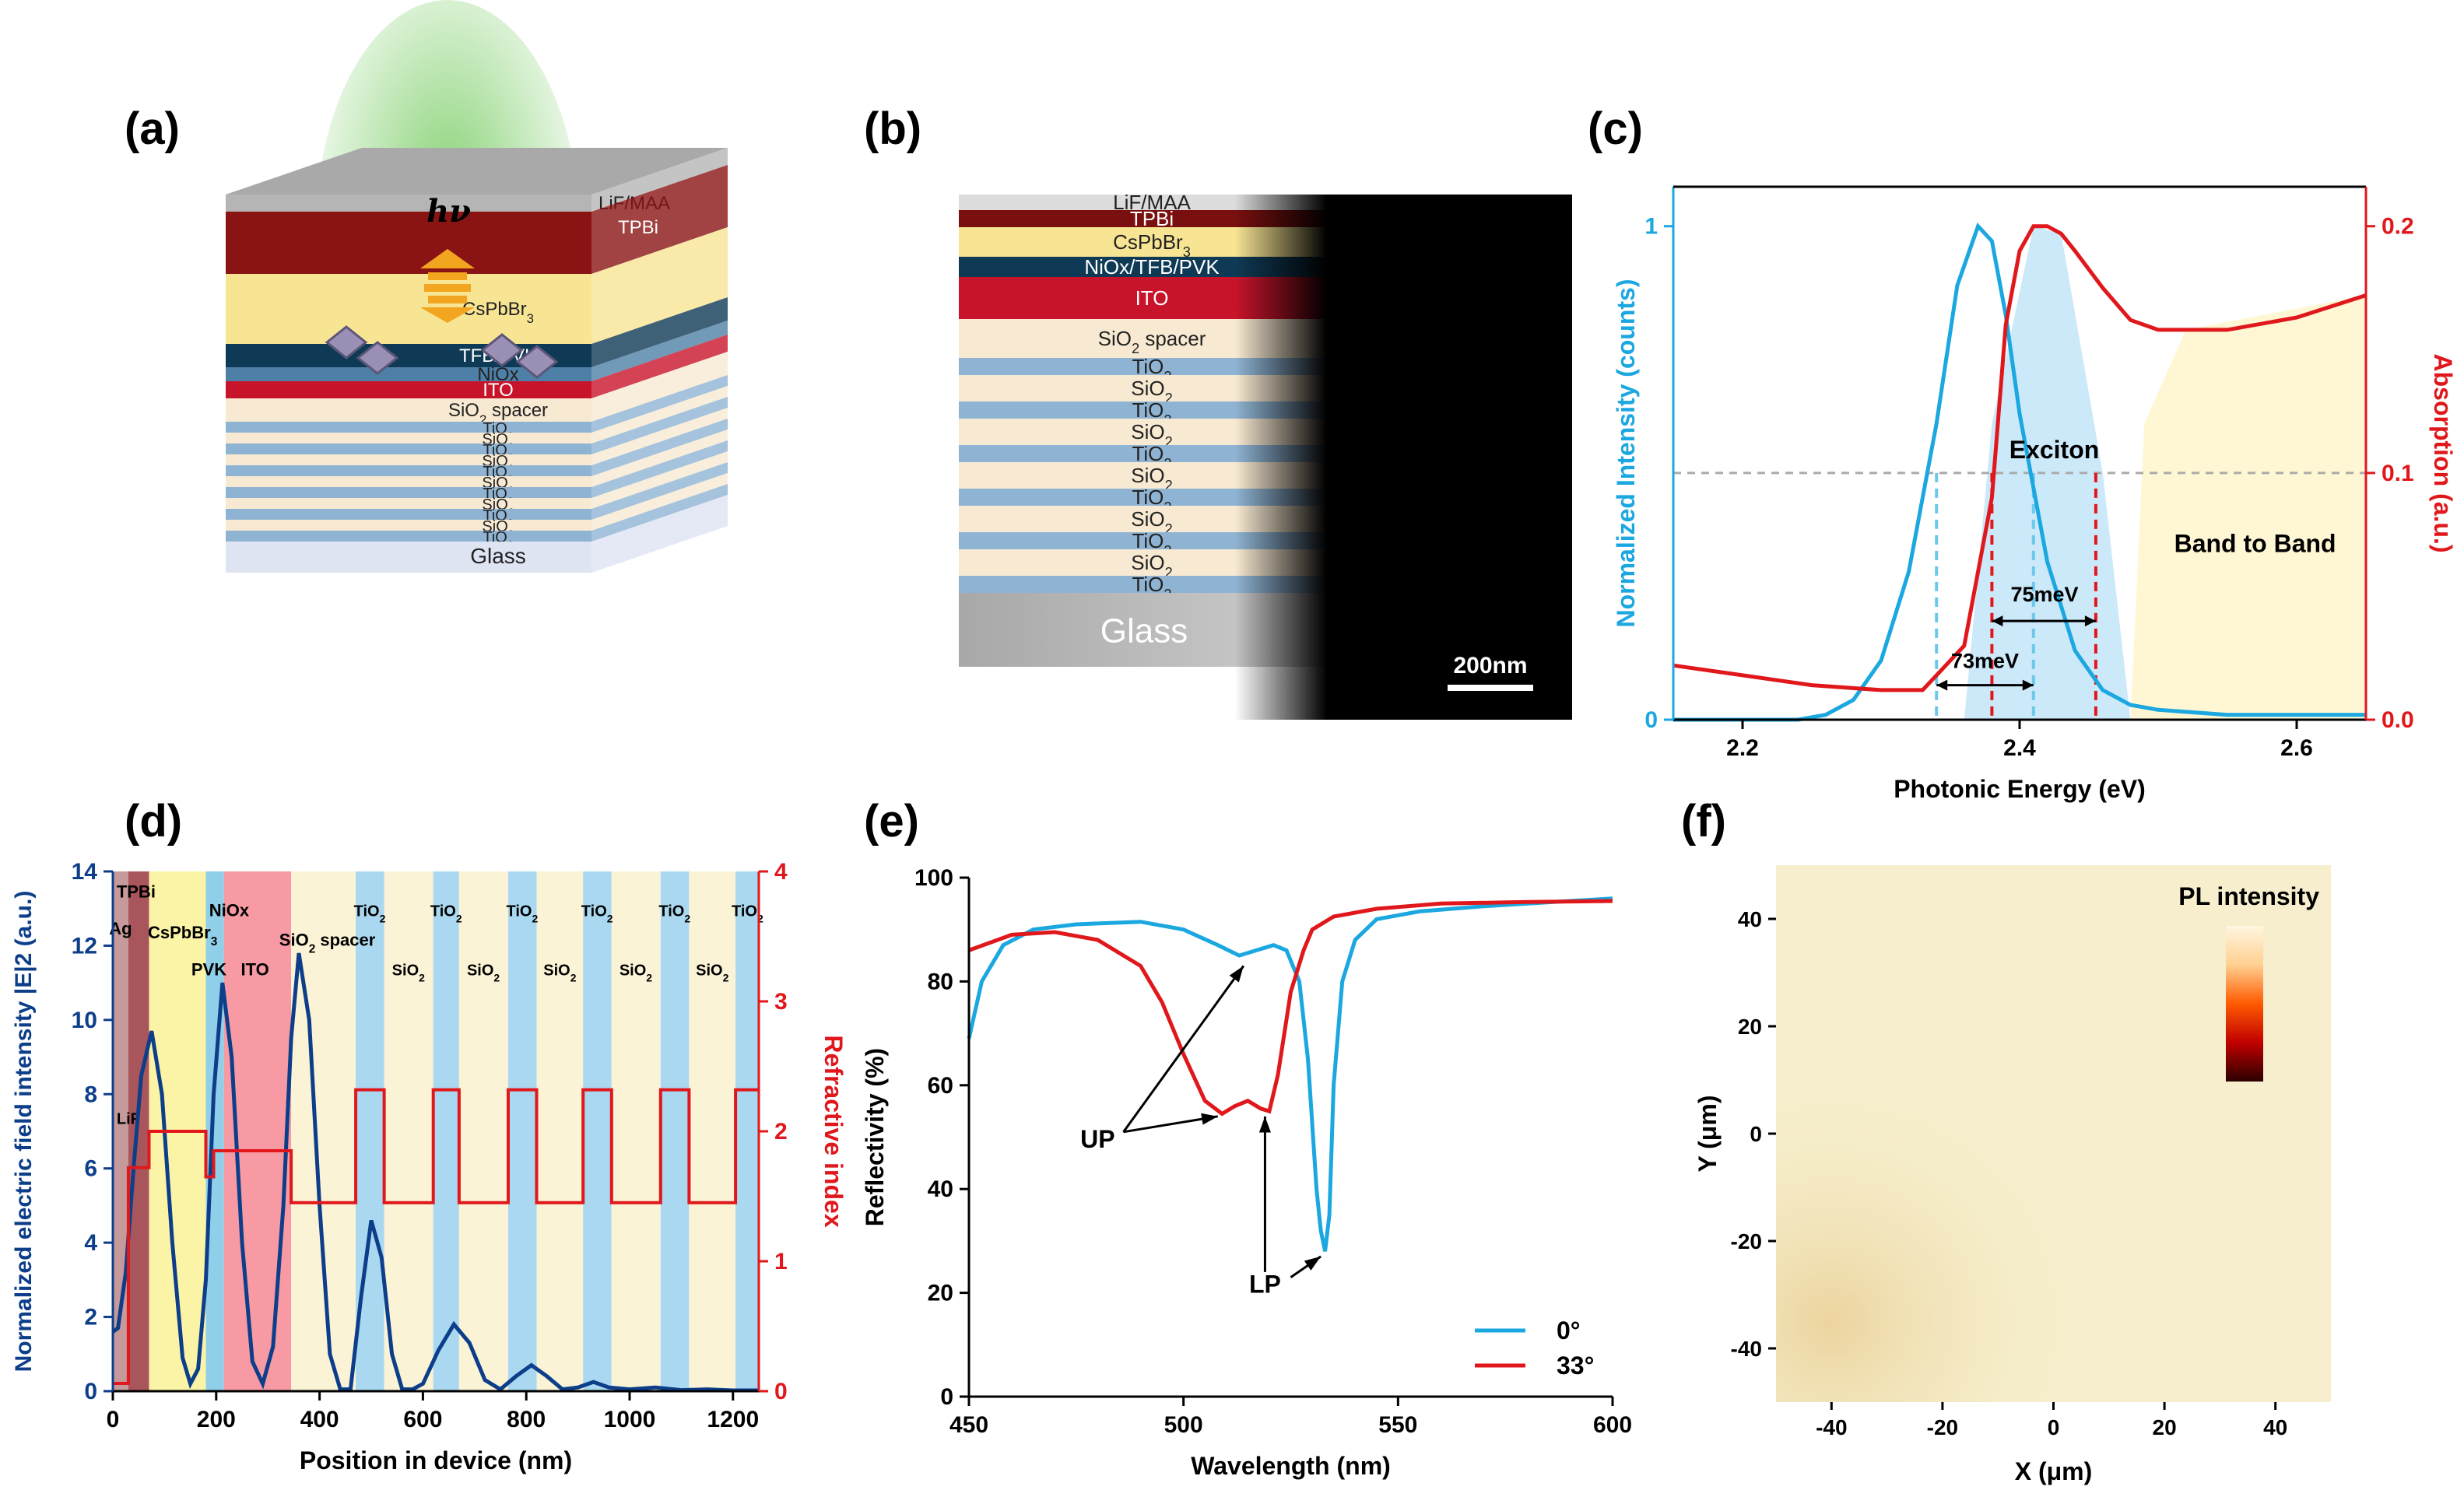  I want to click on y-tick-label: -40, so click(1747, 1349).